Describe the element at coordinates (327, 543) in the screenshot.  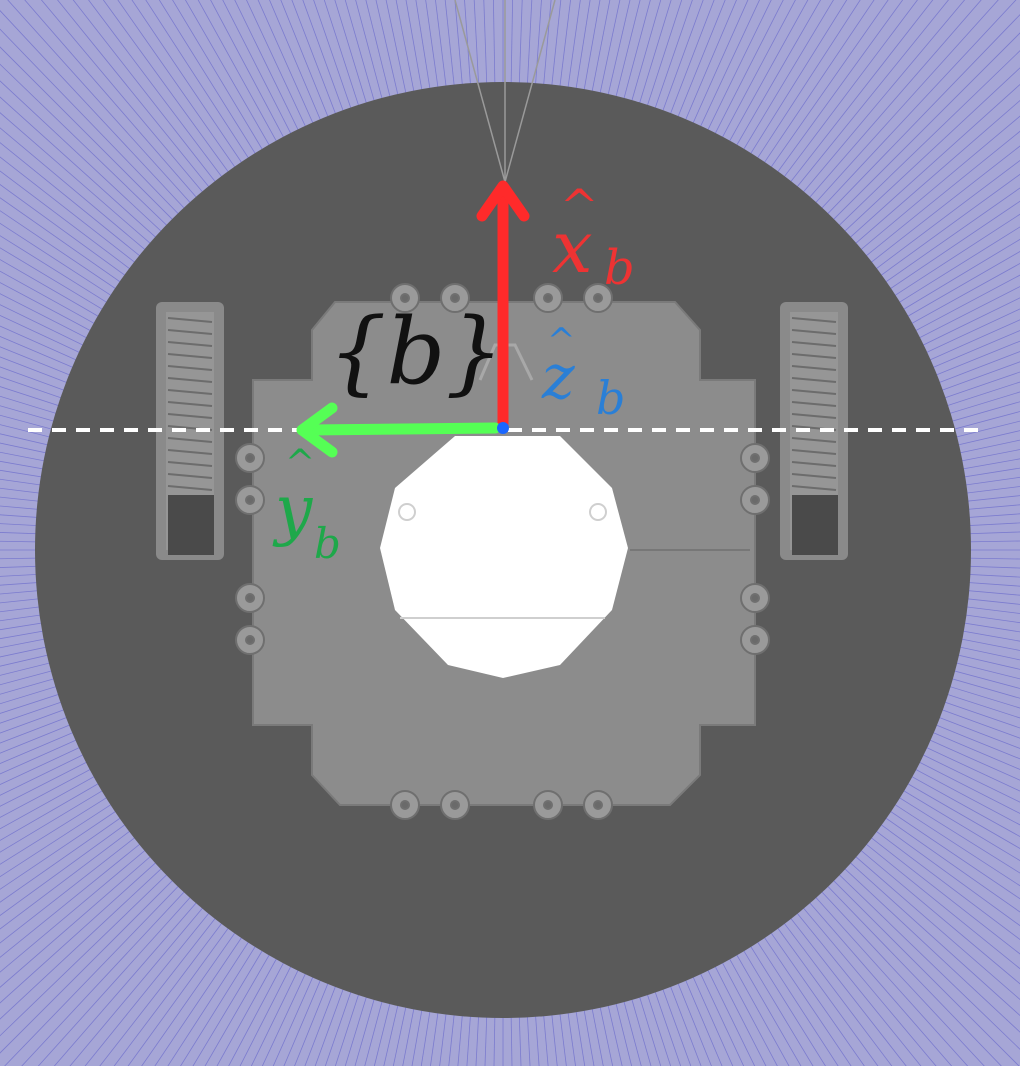
I see `y-axis-subscript: b` at that location.